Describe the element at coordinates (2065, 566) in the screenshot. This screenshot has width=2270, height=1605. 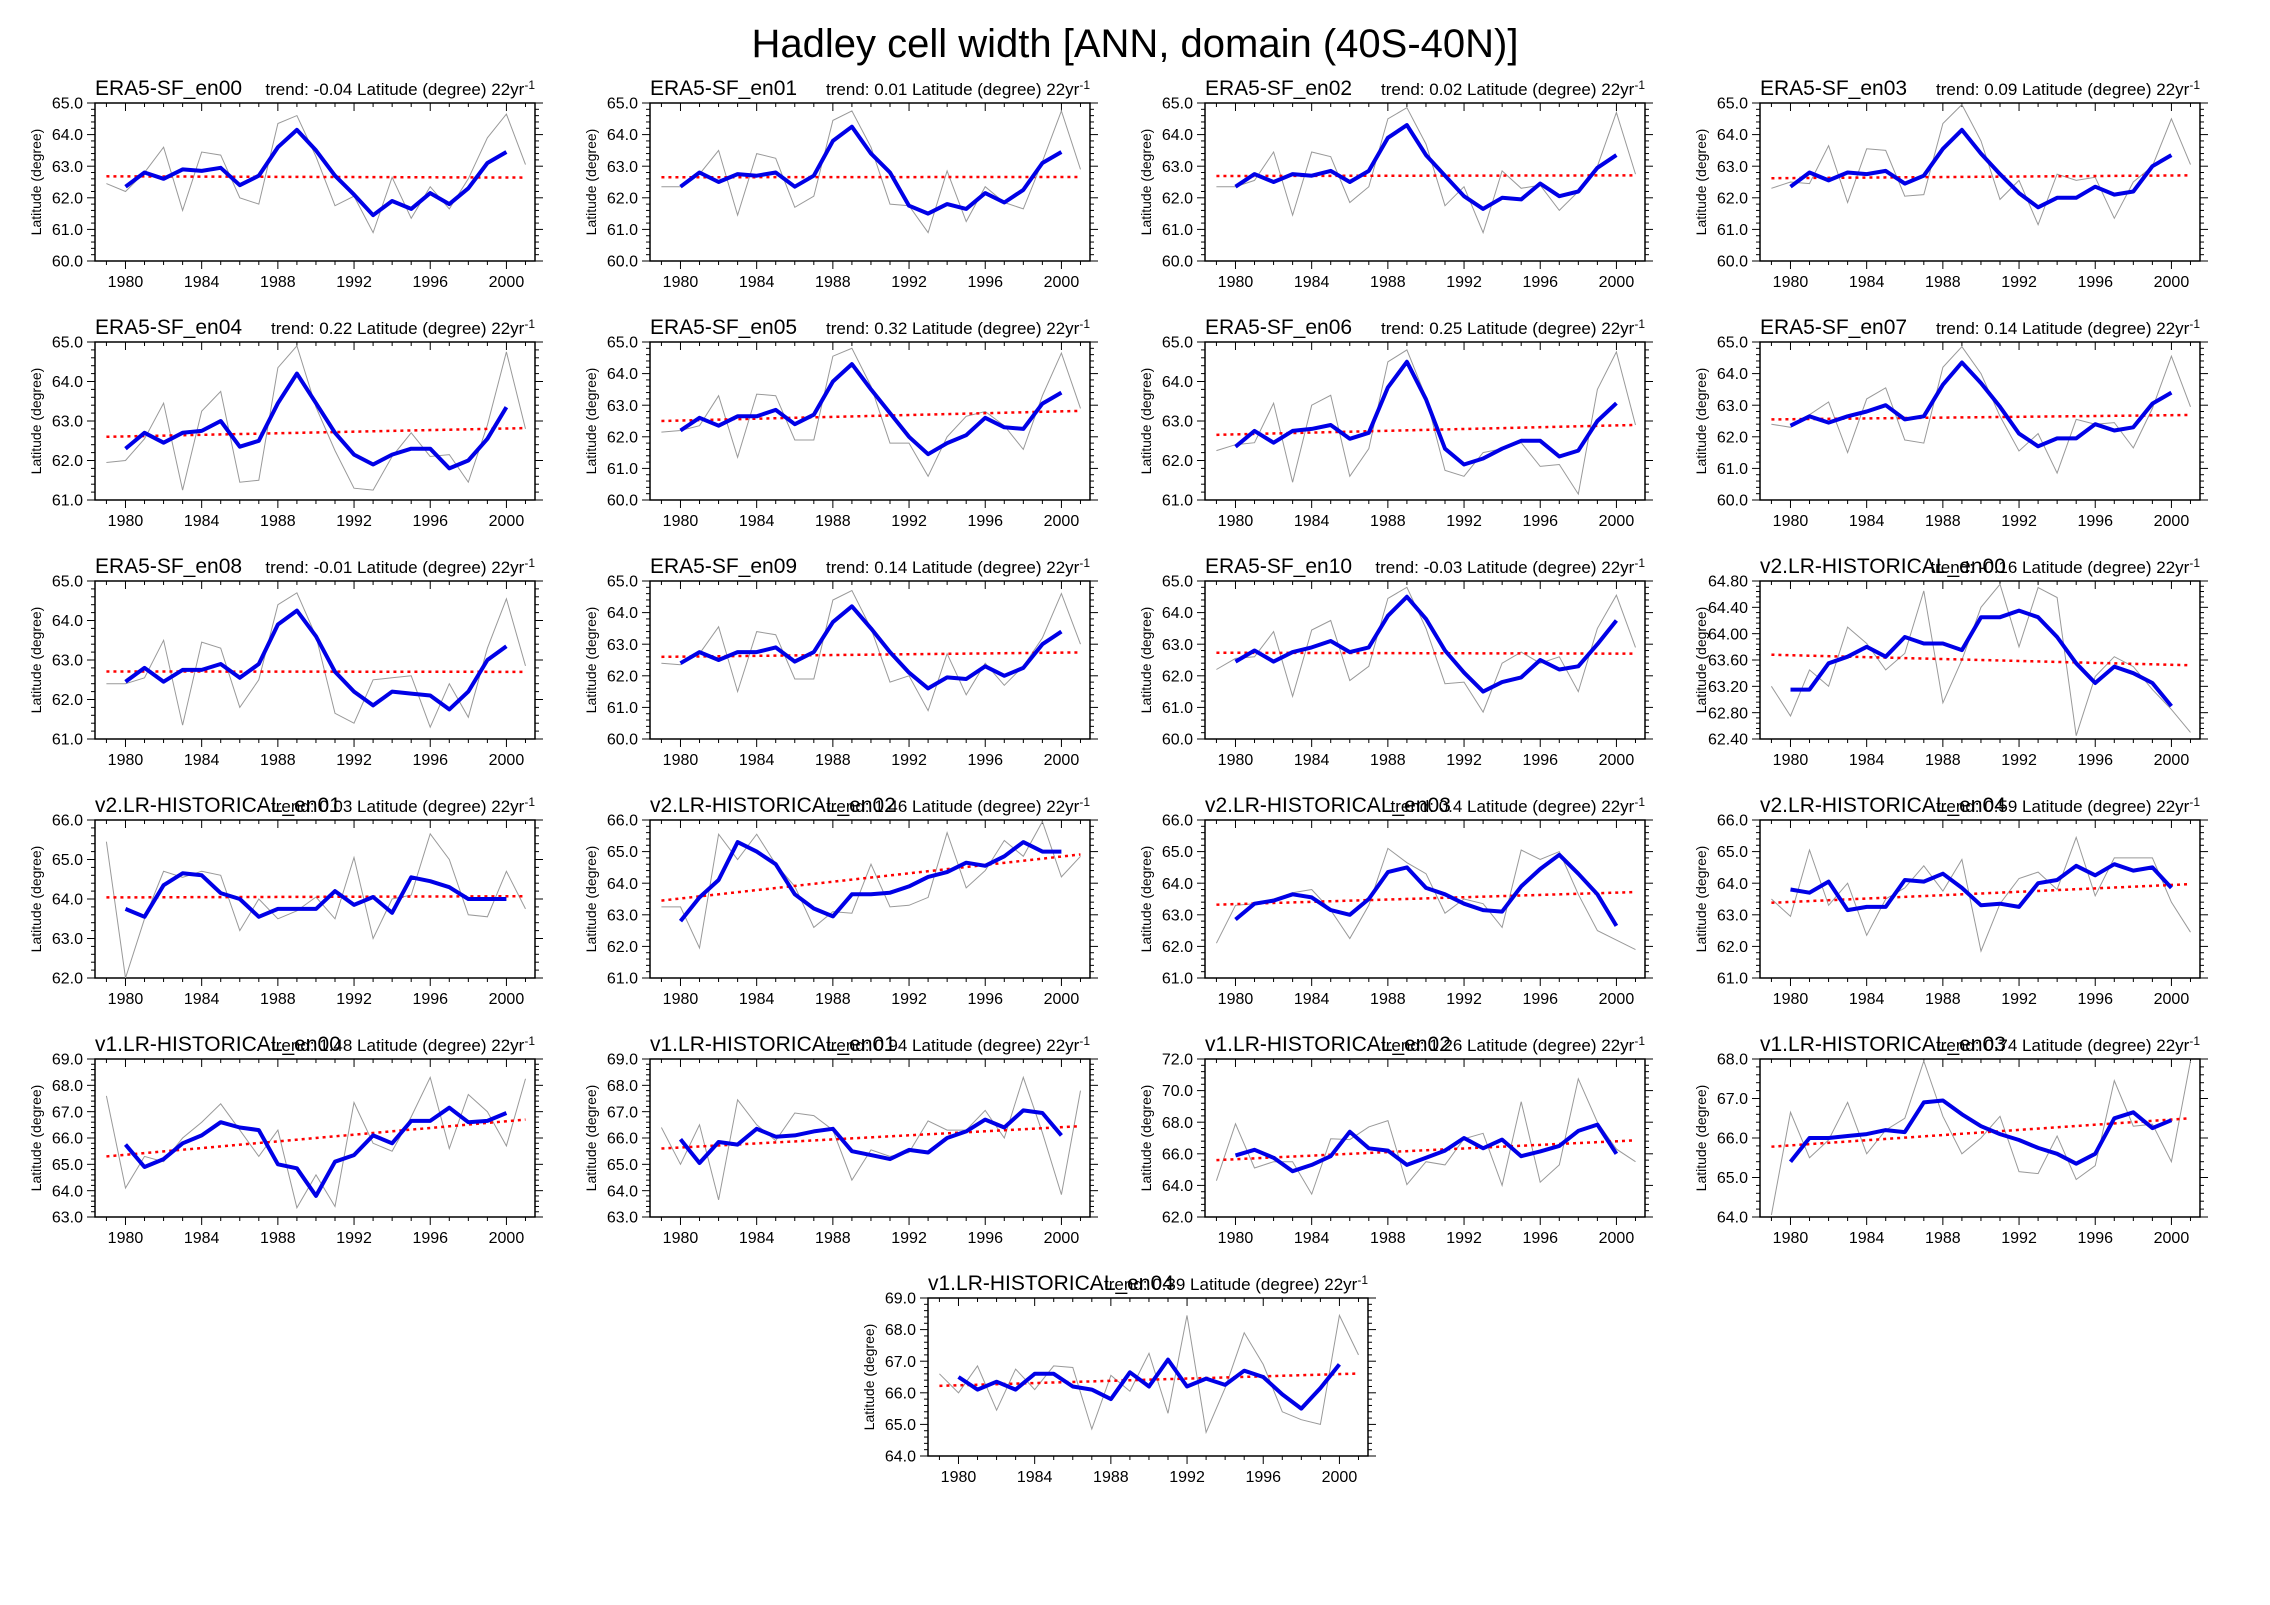
I see `trend-label: trend: -0.16 Latitude (degree) 22yr-1` at that location.